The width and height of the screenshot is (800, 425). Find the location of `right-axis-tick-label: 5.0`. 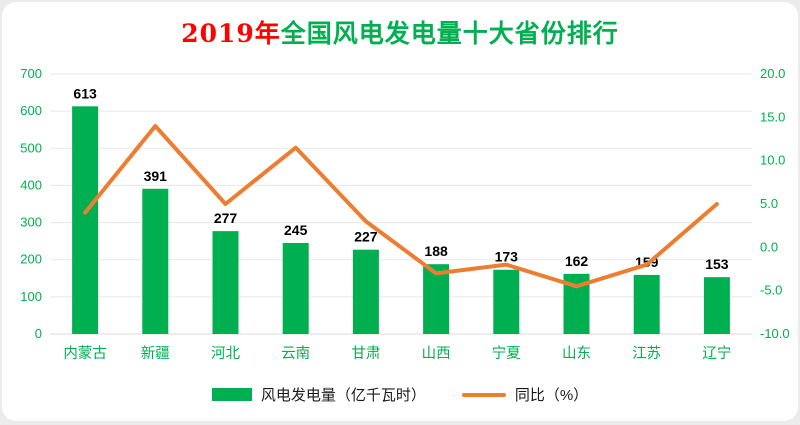

right-axis-tick-label: 5.0 is located at coordinates (769, 203).